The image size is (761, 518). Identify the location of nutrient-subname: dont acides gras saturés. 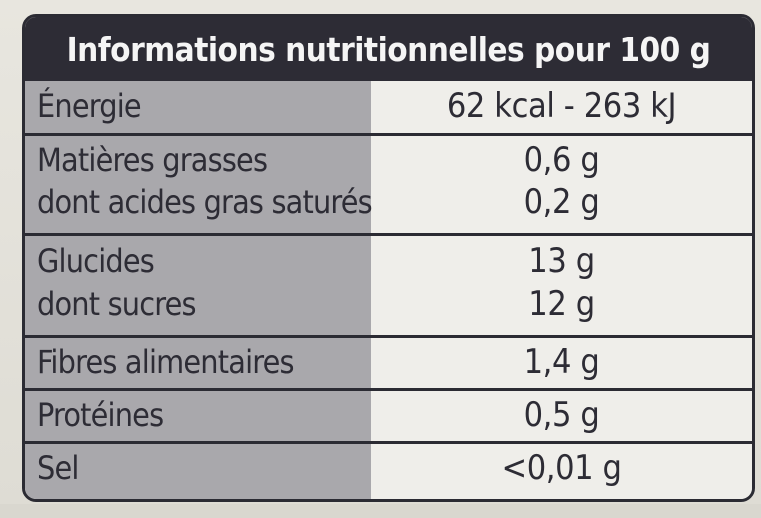
(205, 202).